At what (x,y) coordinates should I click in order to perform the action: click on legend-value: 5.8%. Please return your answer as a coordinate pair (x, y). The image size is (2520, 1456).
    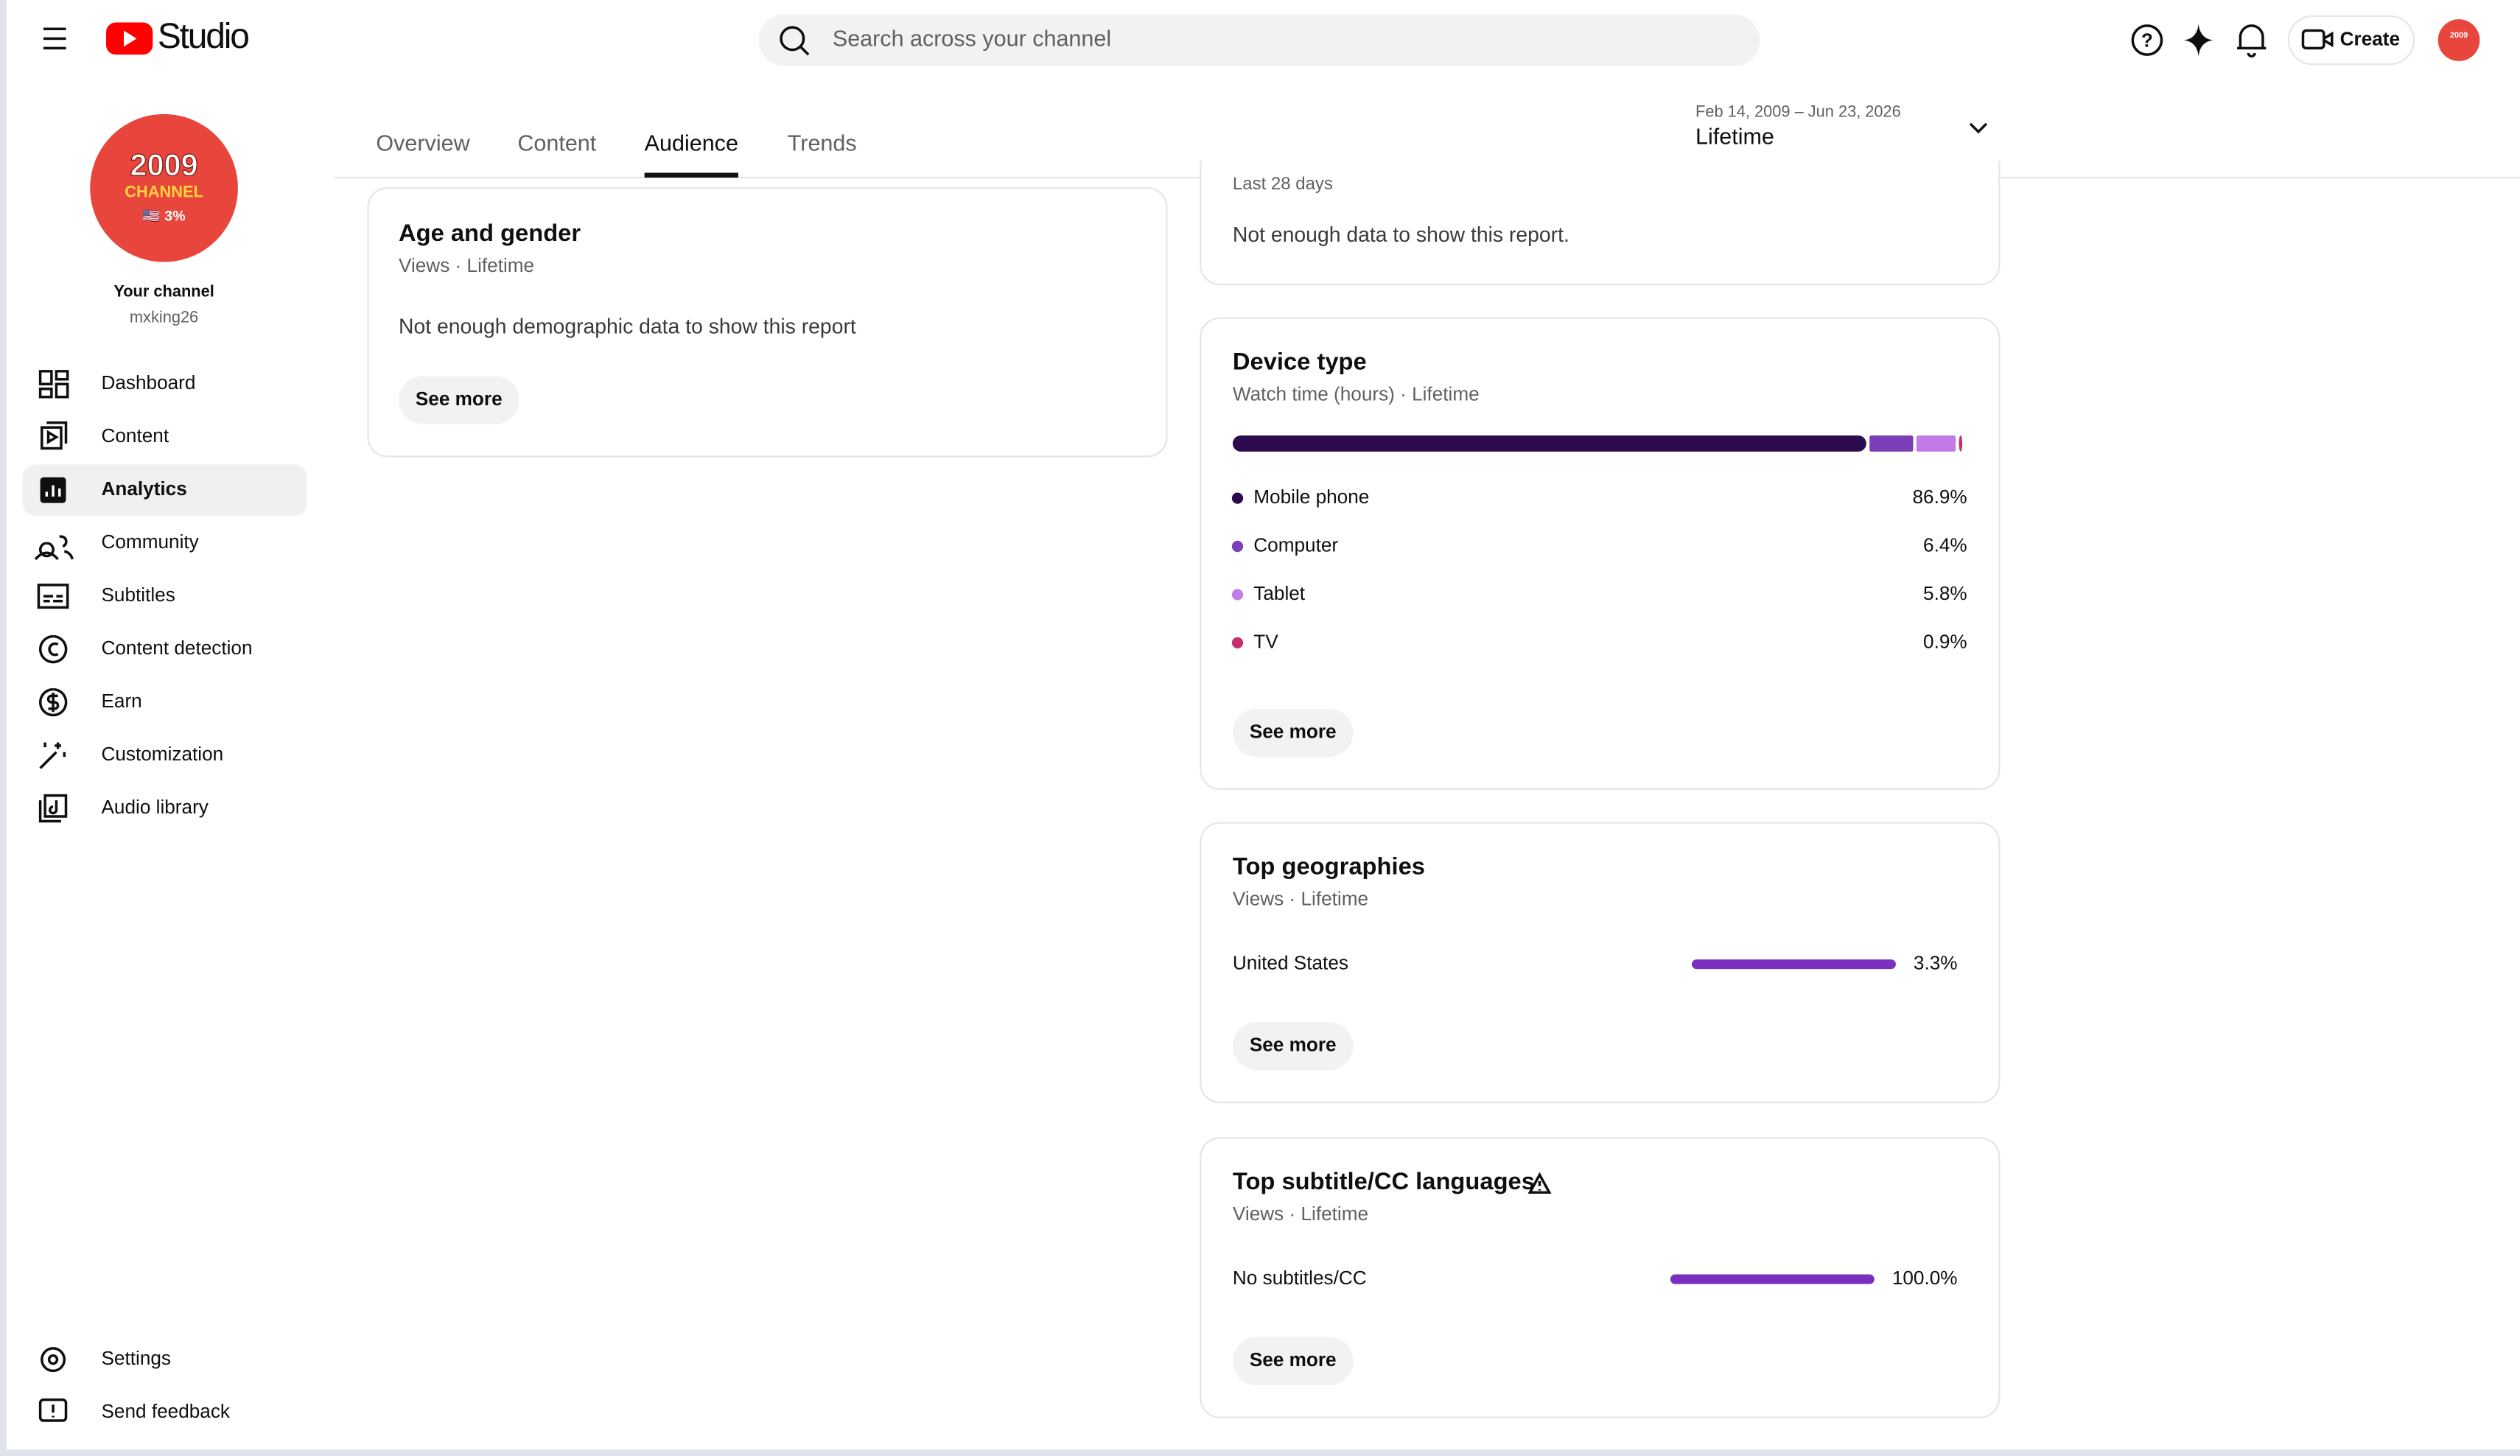
    Looking at the image, I should click on (1945, 593).